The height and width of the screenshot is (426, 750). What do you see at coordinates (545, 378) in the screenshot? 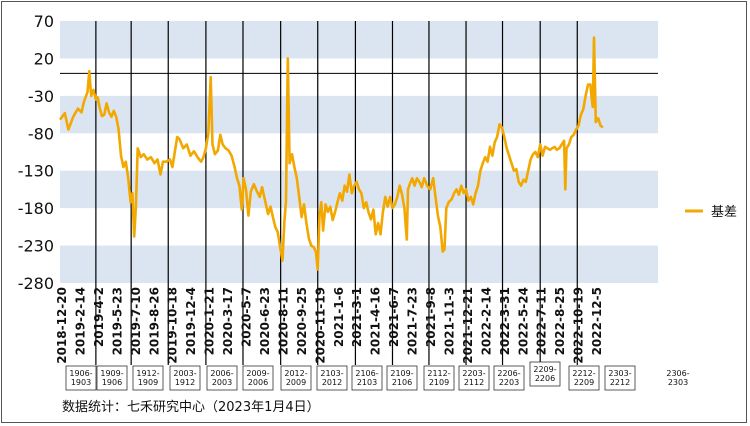
I see `contract-box-text: 2206` at bounding box center [545, 378].